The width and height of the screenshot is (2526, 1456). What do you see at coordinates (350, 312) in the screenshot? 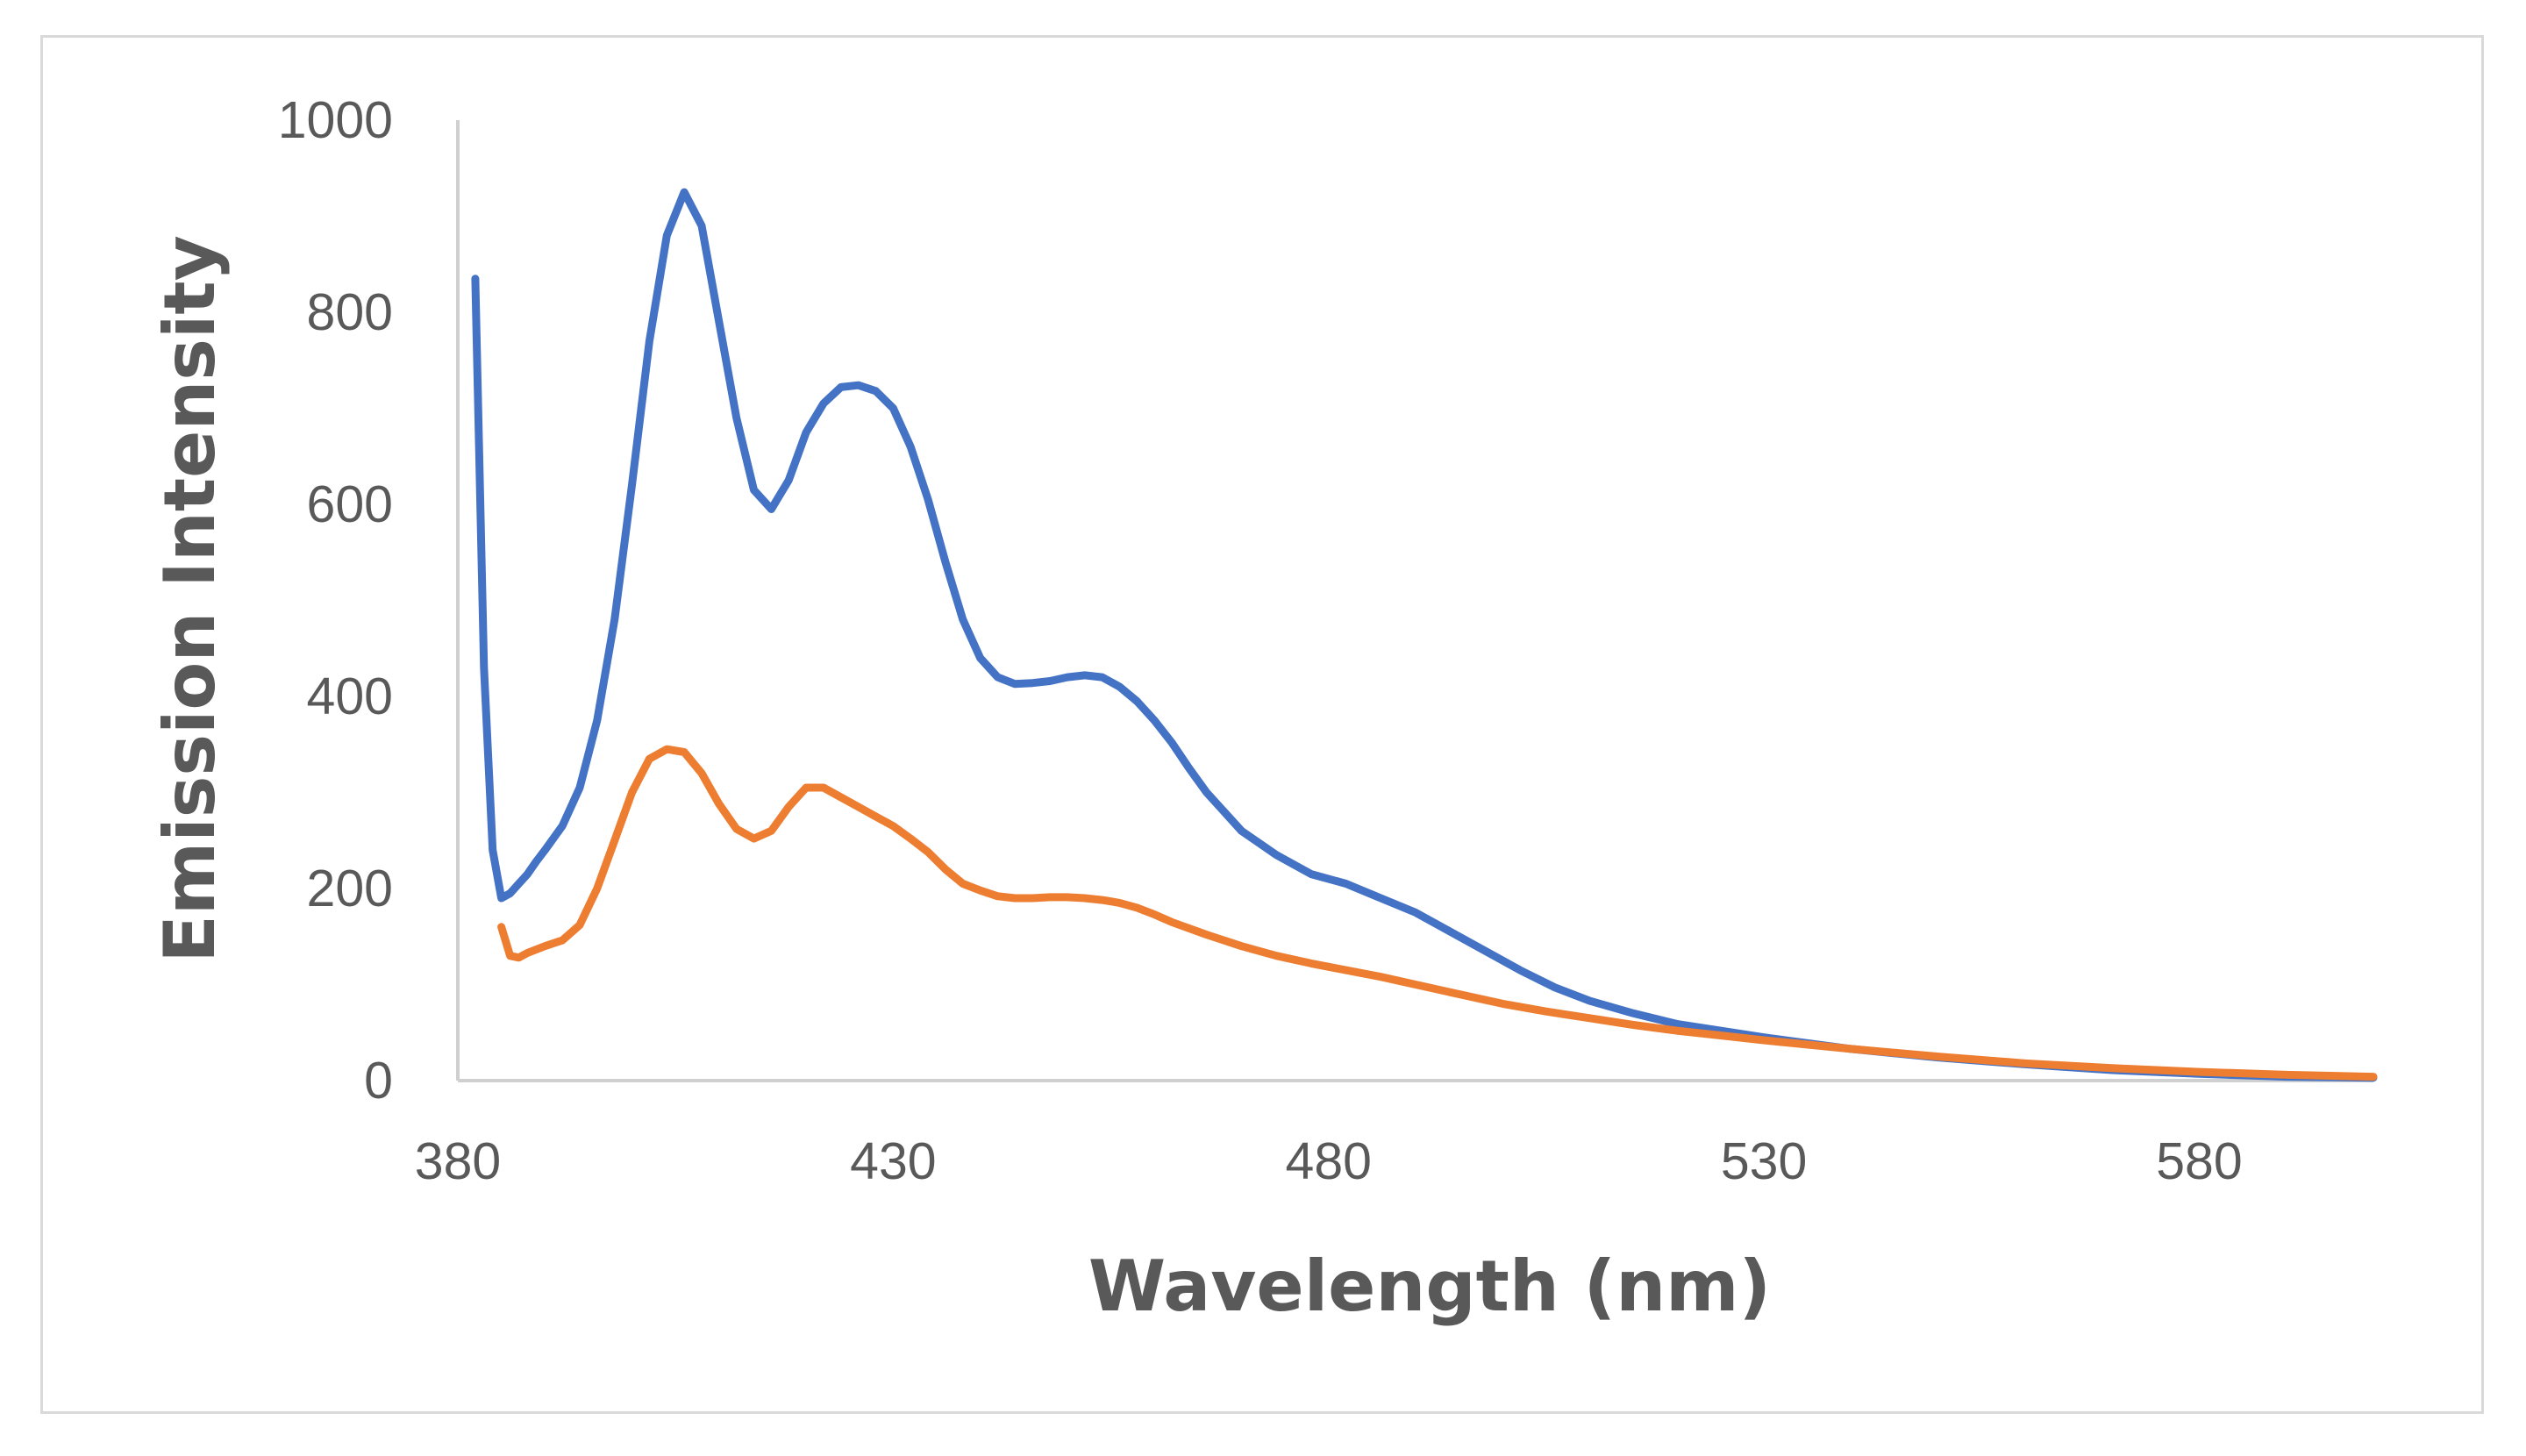
I see `y-tick-label: 800` at bounding box center [350, 312].